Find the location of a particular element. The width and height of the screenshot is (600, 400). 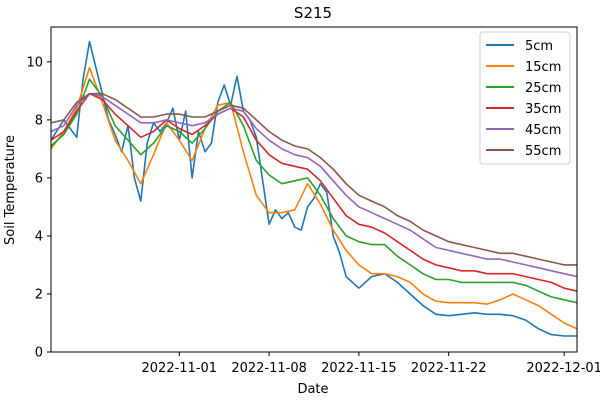

y-tick-label: 2 is located at coordinates (39, 294).